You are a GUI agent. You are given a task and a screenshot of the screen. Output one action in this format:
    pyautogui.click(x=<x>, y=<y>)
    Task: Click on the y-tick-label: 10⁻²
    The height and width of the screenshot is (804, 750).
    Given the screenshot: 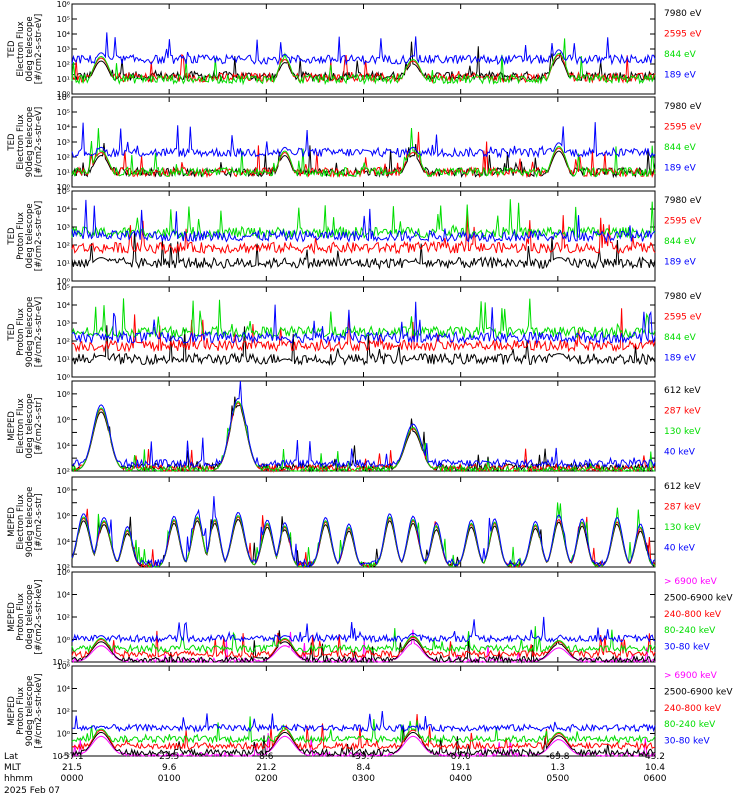 What is the action you would take?
    pyautogui.click(x=61, y=662)
    